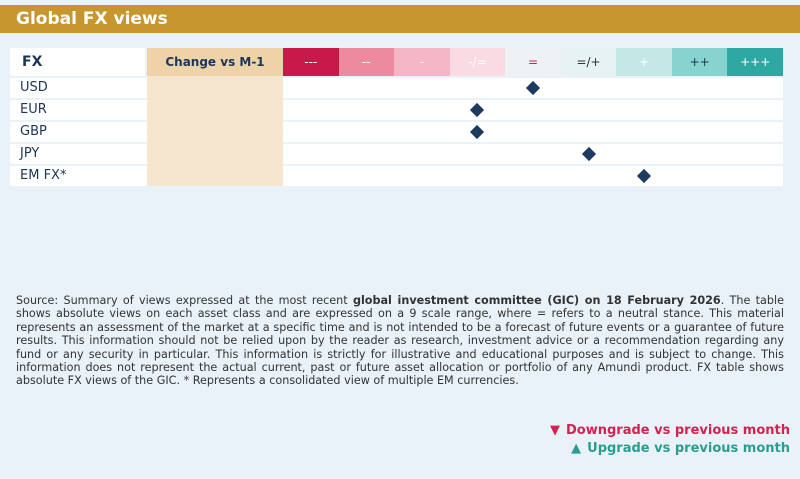 The width and height of the screenshot is (800, 479). Describe the element at coordinates (477, 62) in the screenshot. I see `scale-header: -/=` at that location.